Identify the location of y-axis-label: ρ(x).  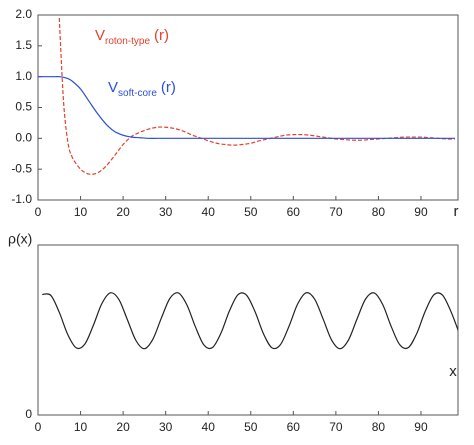
(20, 239).